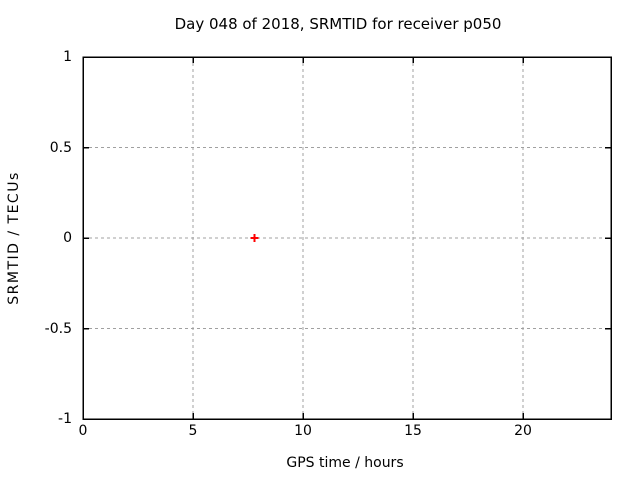  I want to click on y-tick-label: 0, so click(67, 238).